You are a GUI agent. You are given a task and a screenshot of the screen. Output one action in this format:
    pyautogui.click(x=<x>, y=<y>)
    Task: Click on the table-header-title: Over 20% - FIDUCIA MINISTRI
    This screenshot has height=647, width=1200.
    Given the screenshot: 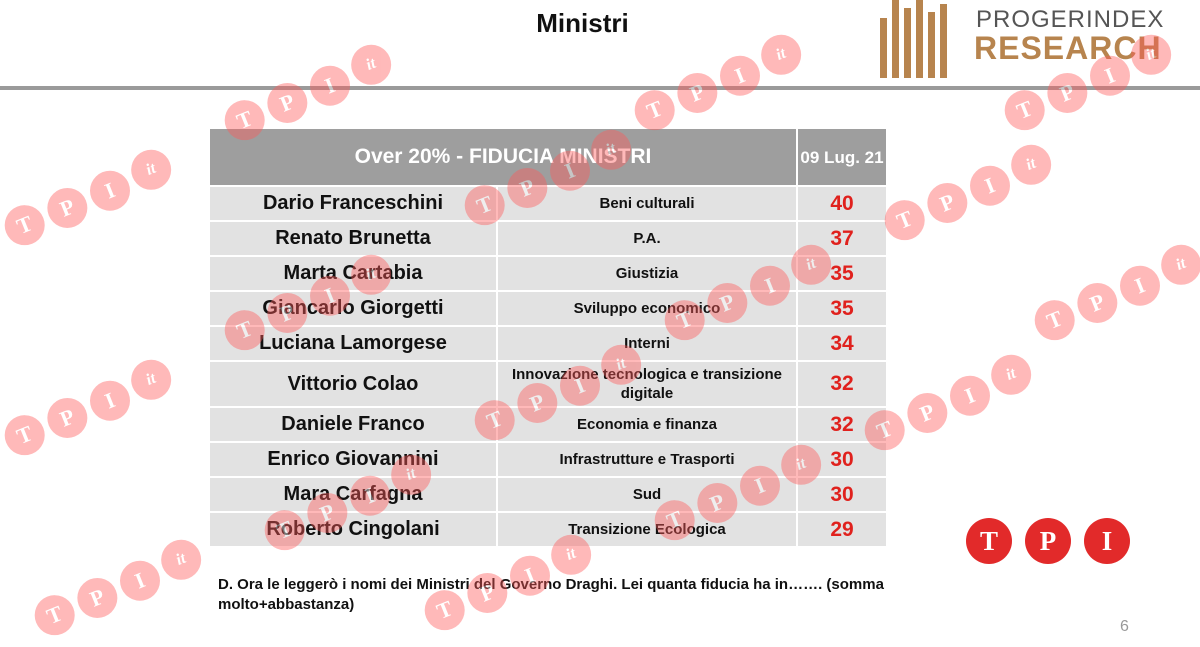 What is the action you would take?
    pyautogui.click(x=503, y=157)
    